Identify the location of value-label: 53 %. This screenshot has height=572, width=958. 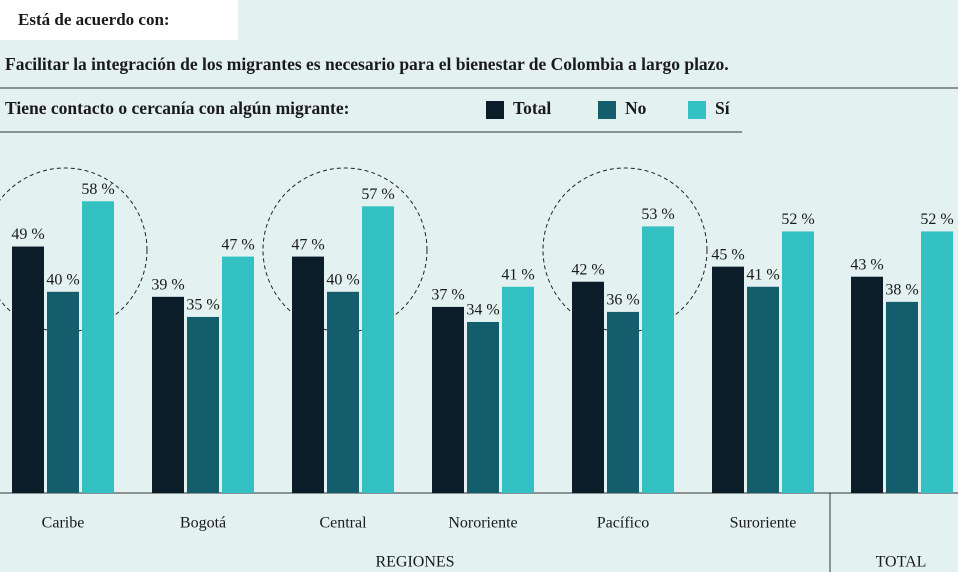
(657, 214).